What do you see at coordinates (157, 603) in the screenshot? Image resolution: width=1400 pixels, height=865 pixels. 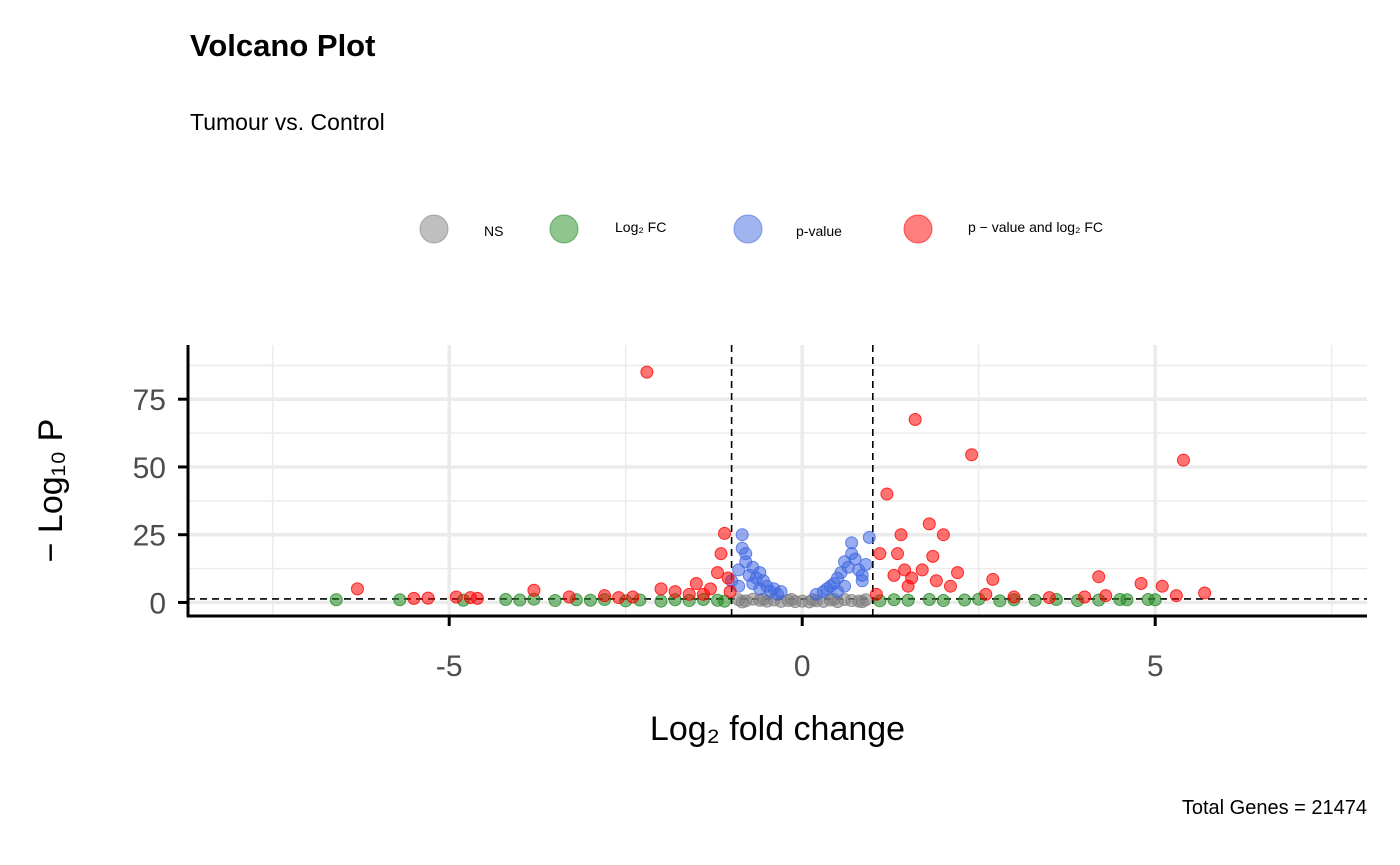 I see `y-tick-label: 0` at bounding box center [157, 603].